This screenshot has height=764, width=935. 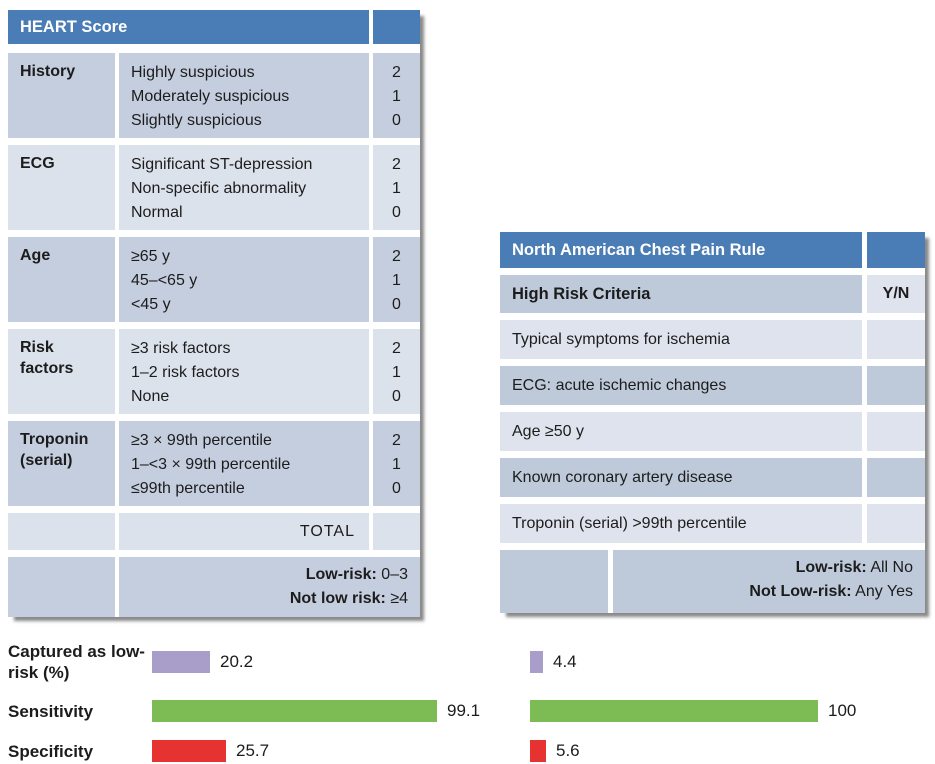 I want to click on heart-not-low-risk-line: Not low risk: ≥4, so click(x=263, y=599).